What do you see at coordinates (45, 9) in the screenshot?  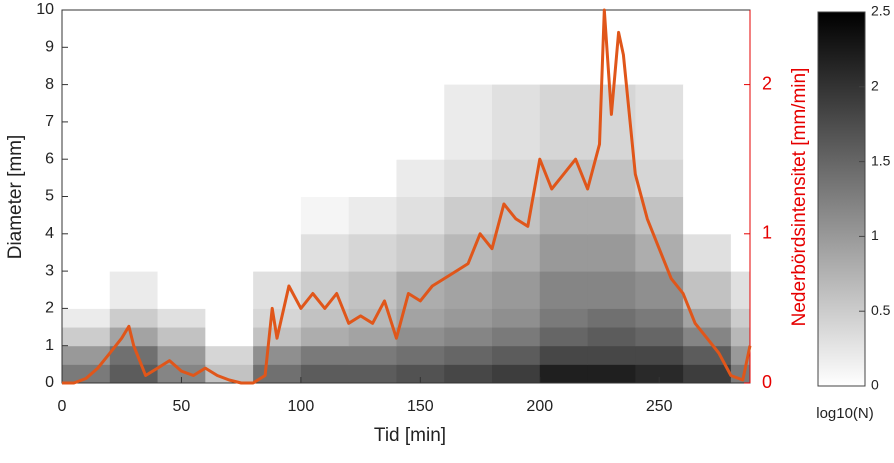 I see `y-tick-label: 10` at bounding box center [45, 9].